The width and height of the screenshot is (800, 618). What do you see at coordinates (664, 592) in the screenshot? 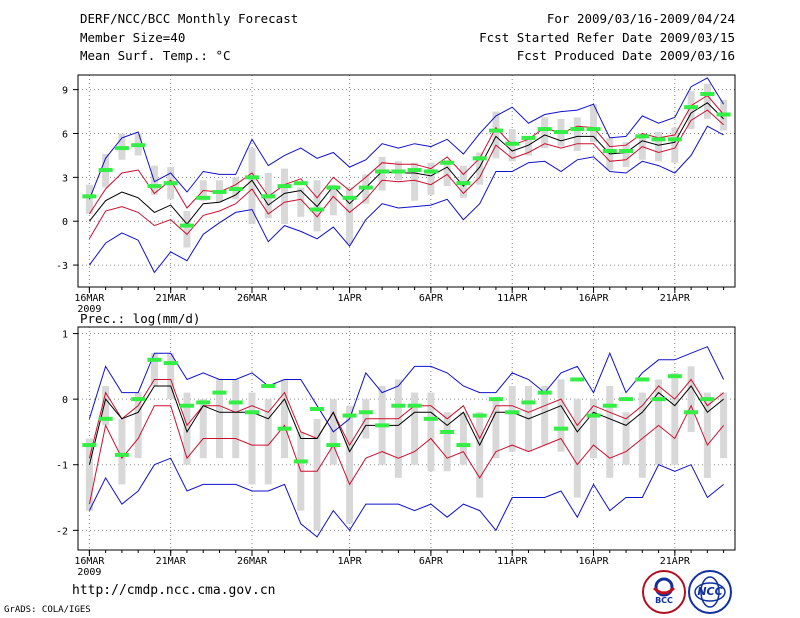
I see `bcc-logo: BCC` at bounding box center [664, 592].